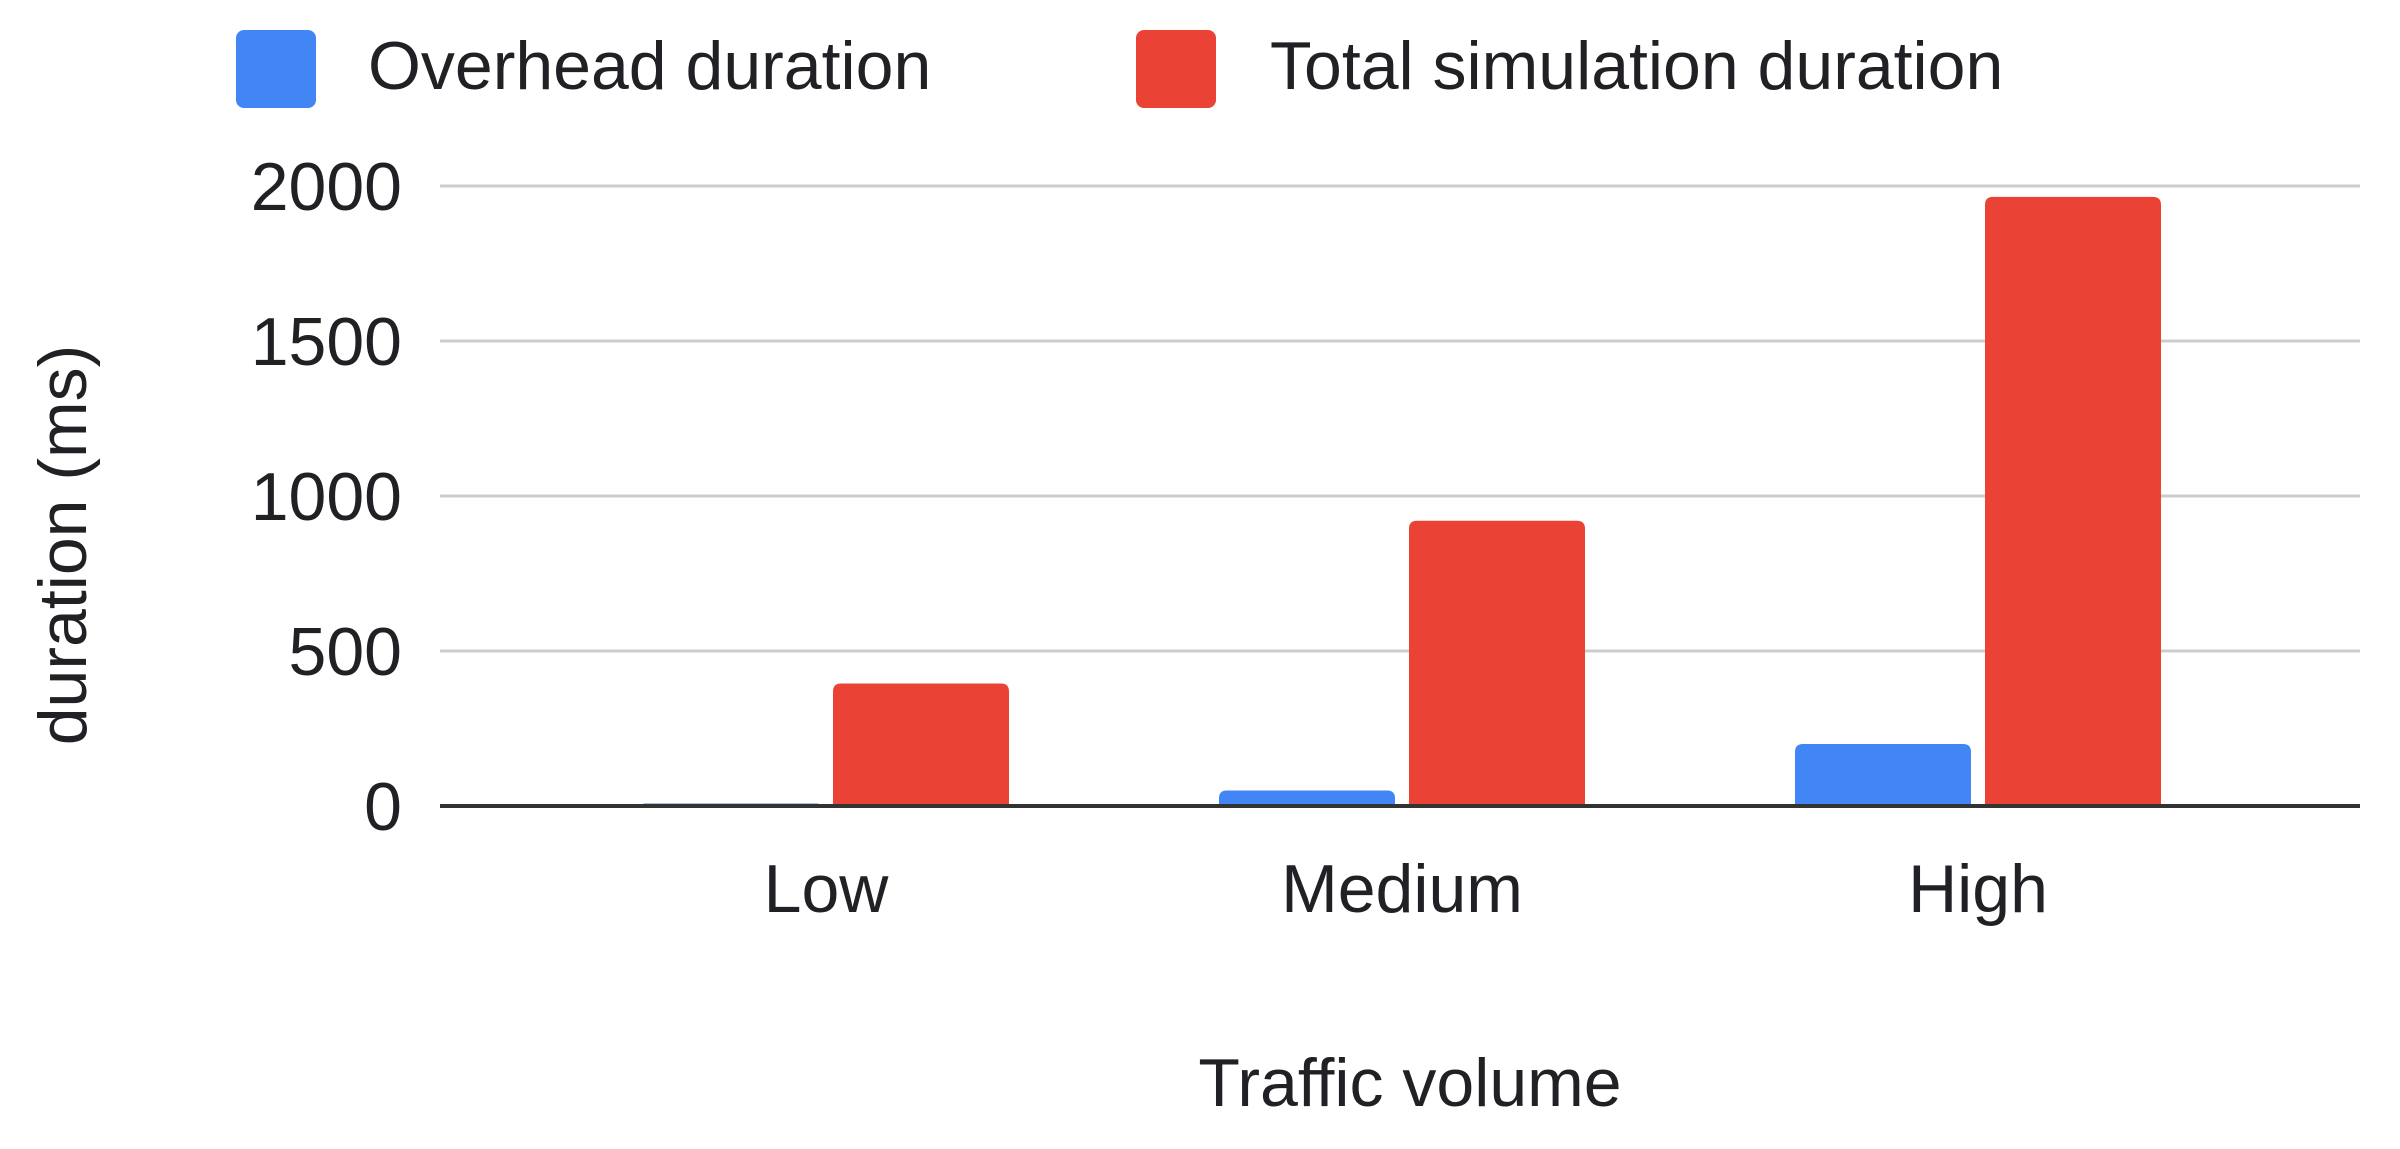  Describe the element at coordinates (1176, 69) in the screenshot. I see `legend-swatch-total` at that location.